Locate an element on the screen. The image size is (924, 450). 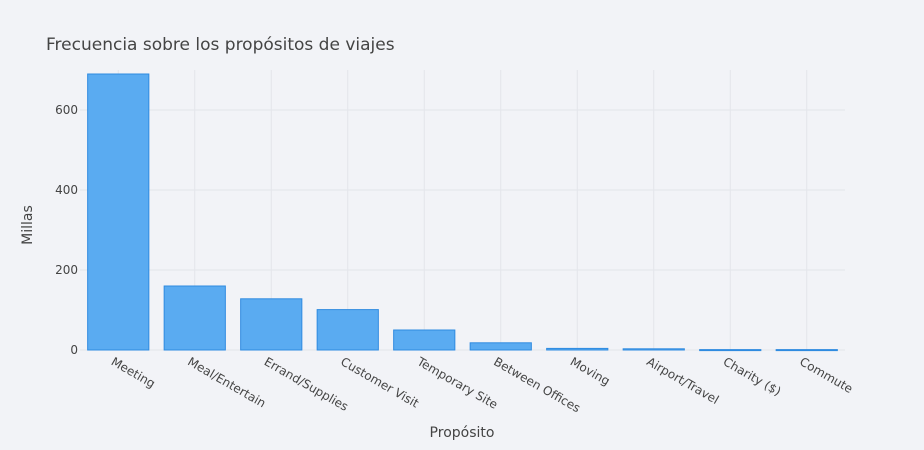
bar-meeting is located at coordinates (118, 212).